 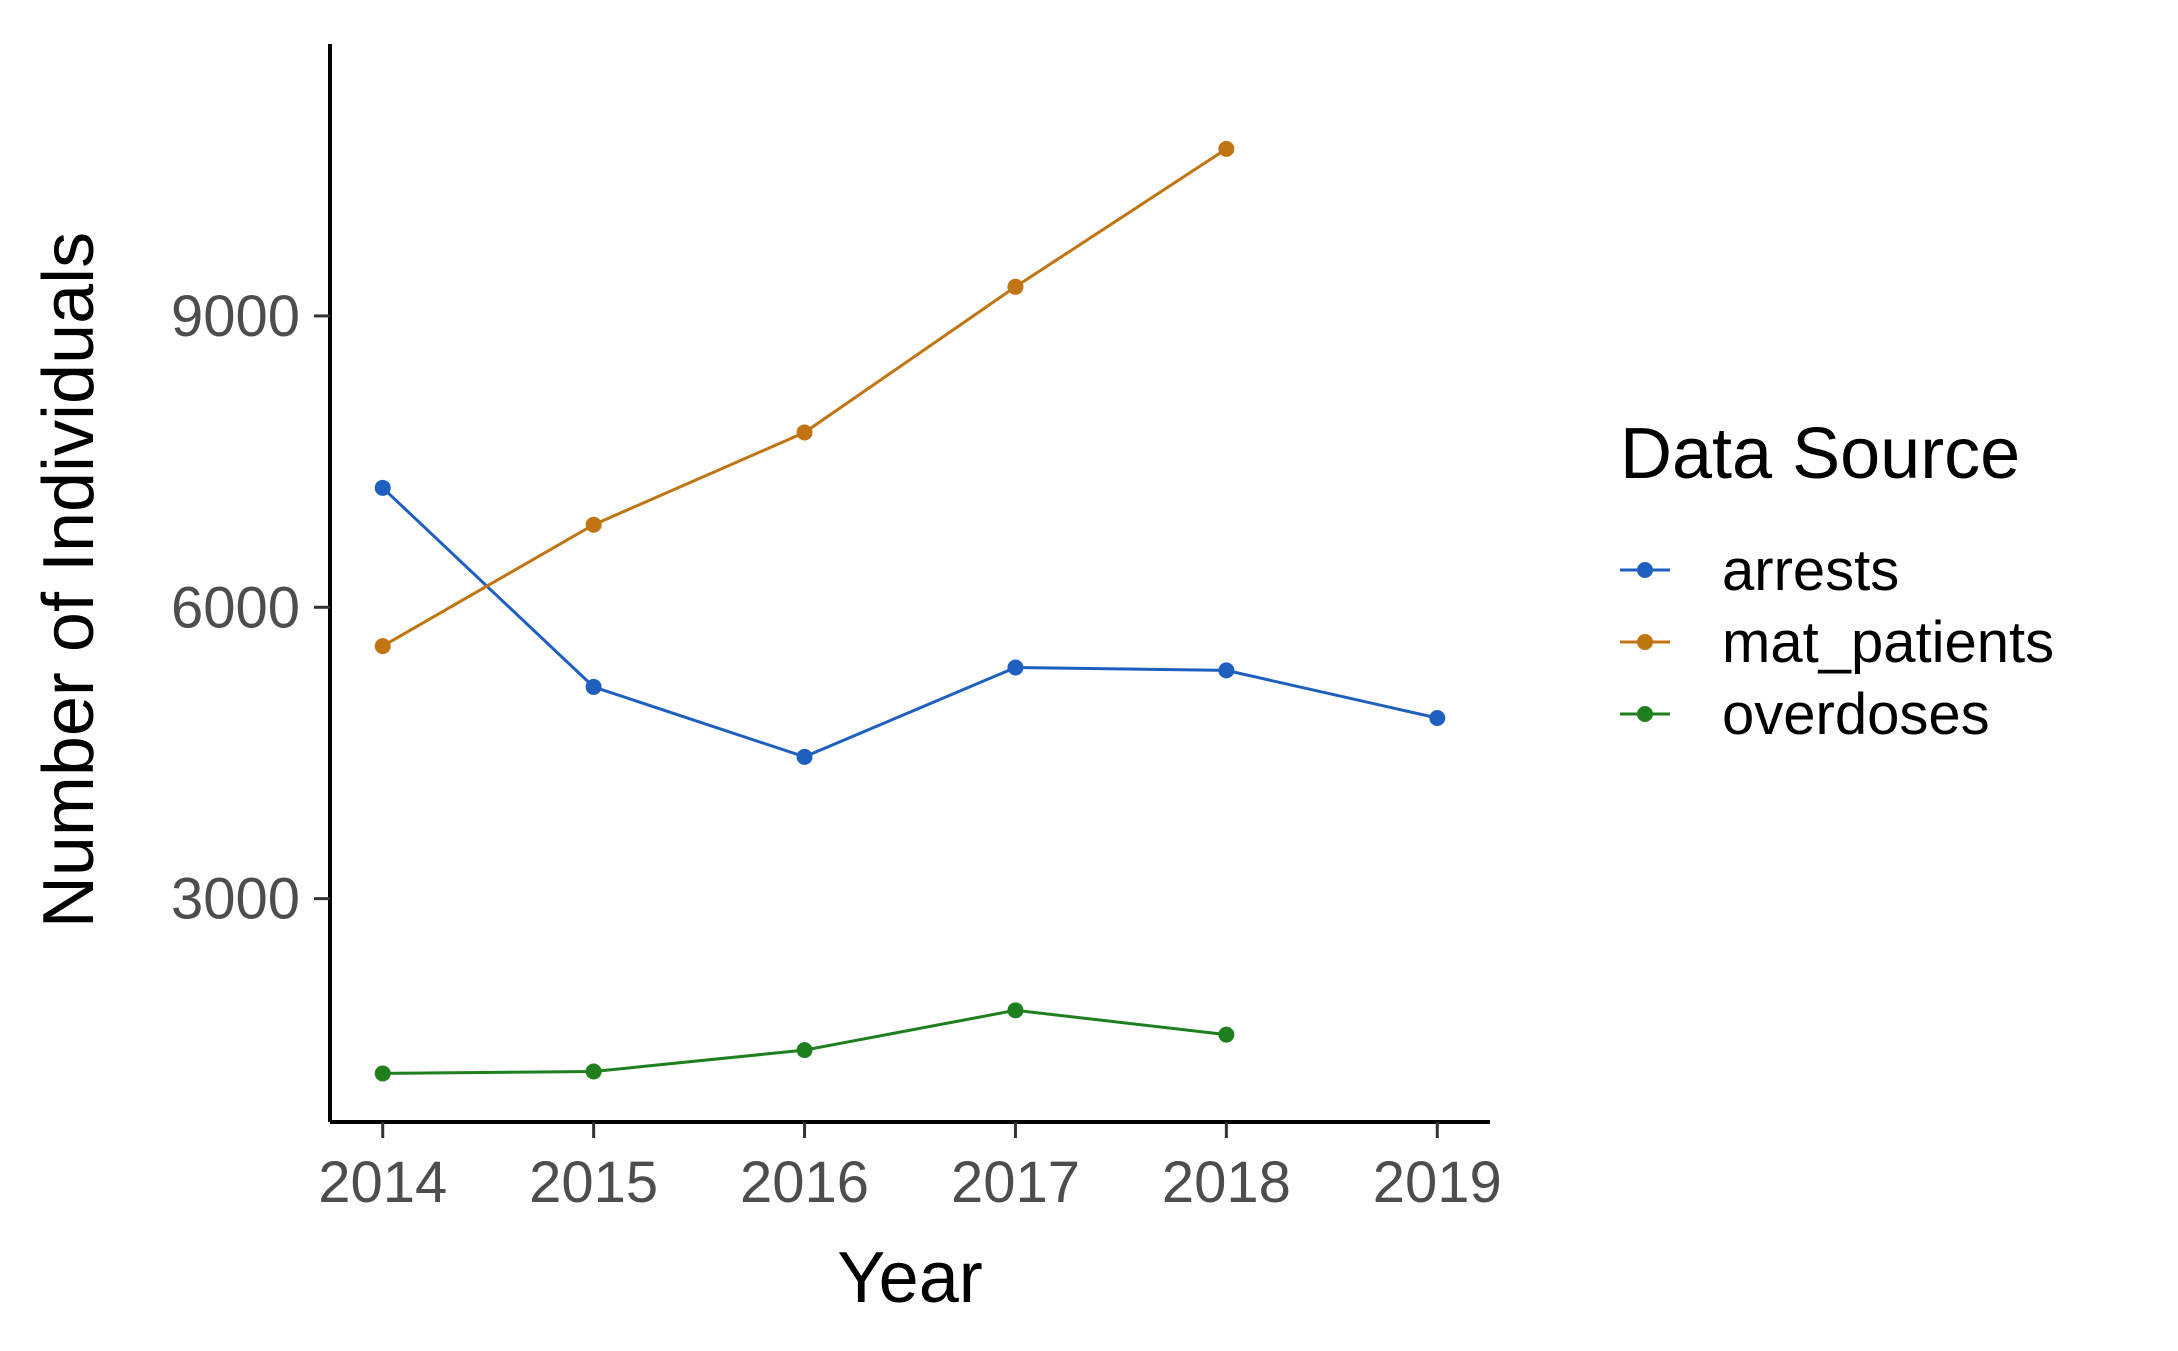 I want to click on x-tick-label: 2017, so click(x=1015, y=1182).